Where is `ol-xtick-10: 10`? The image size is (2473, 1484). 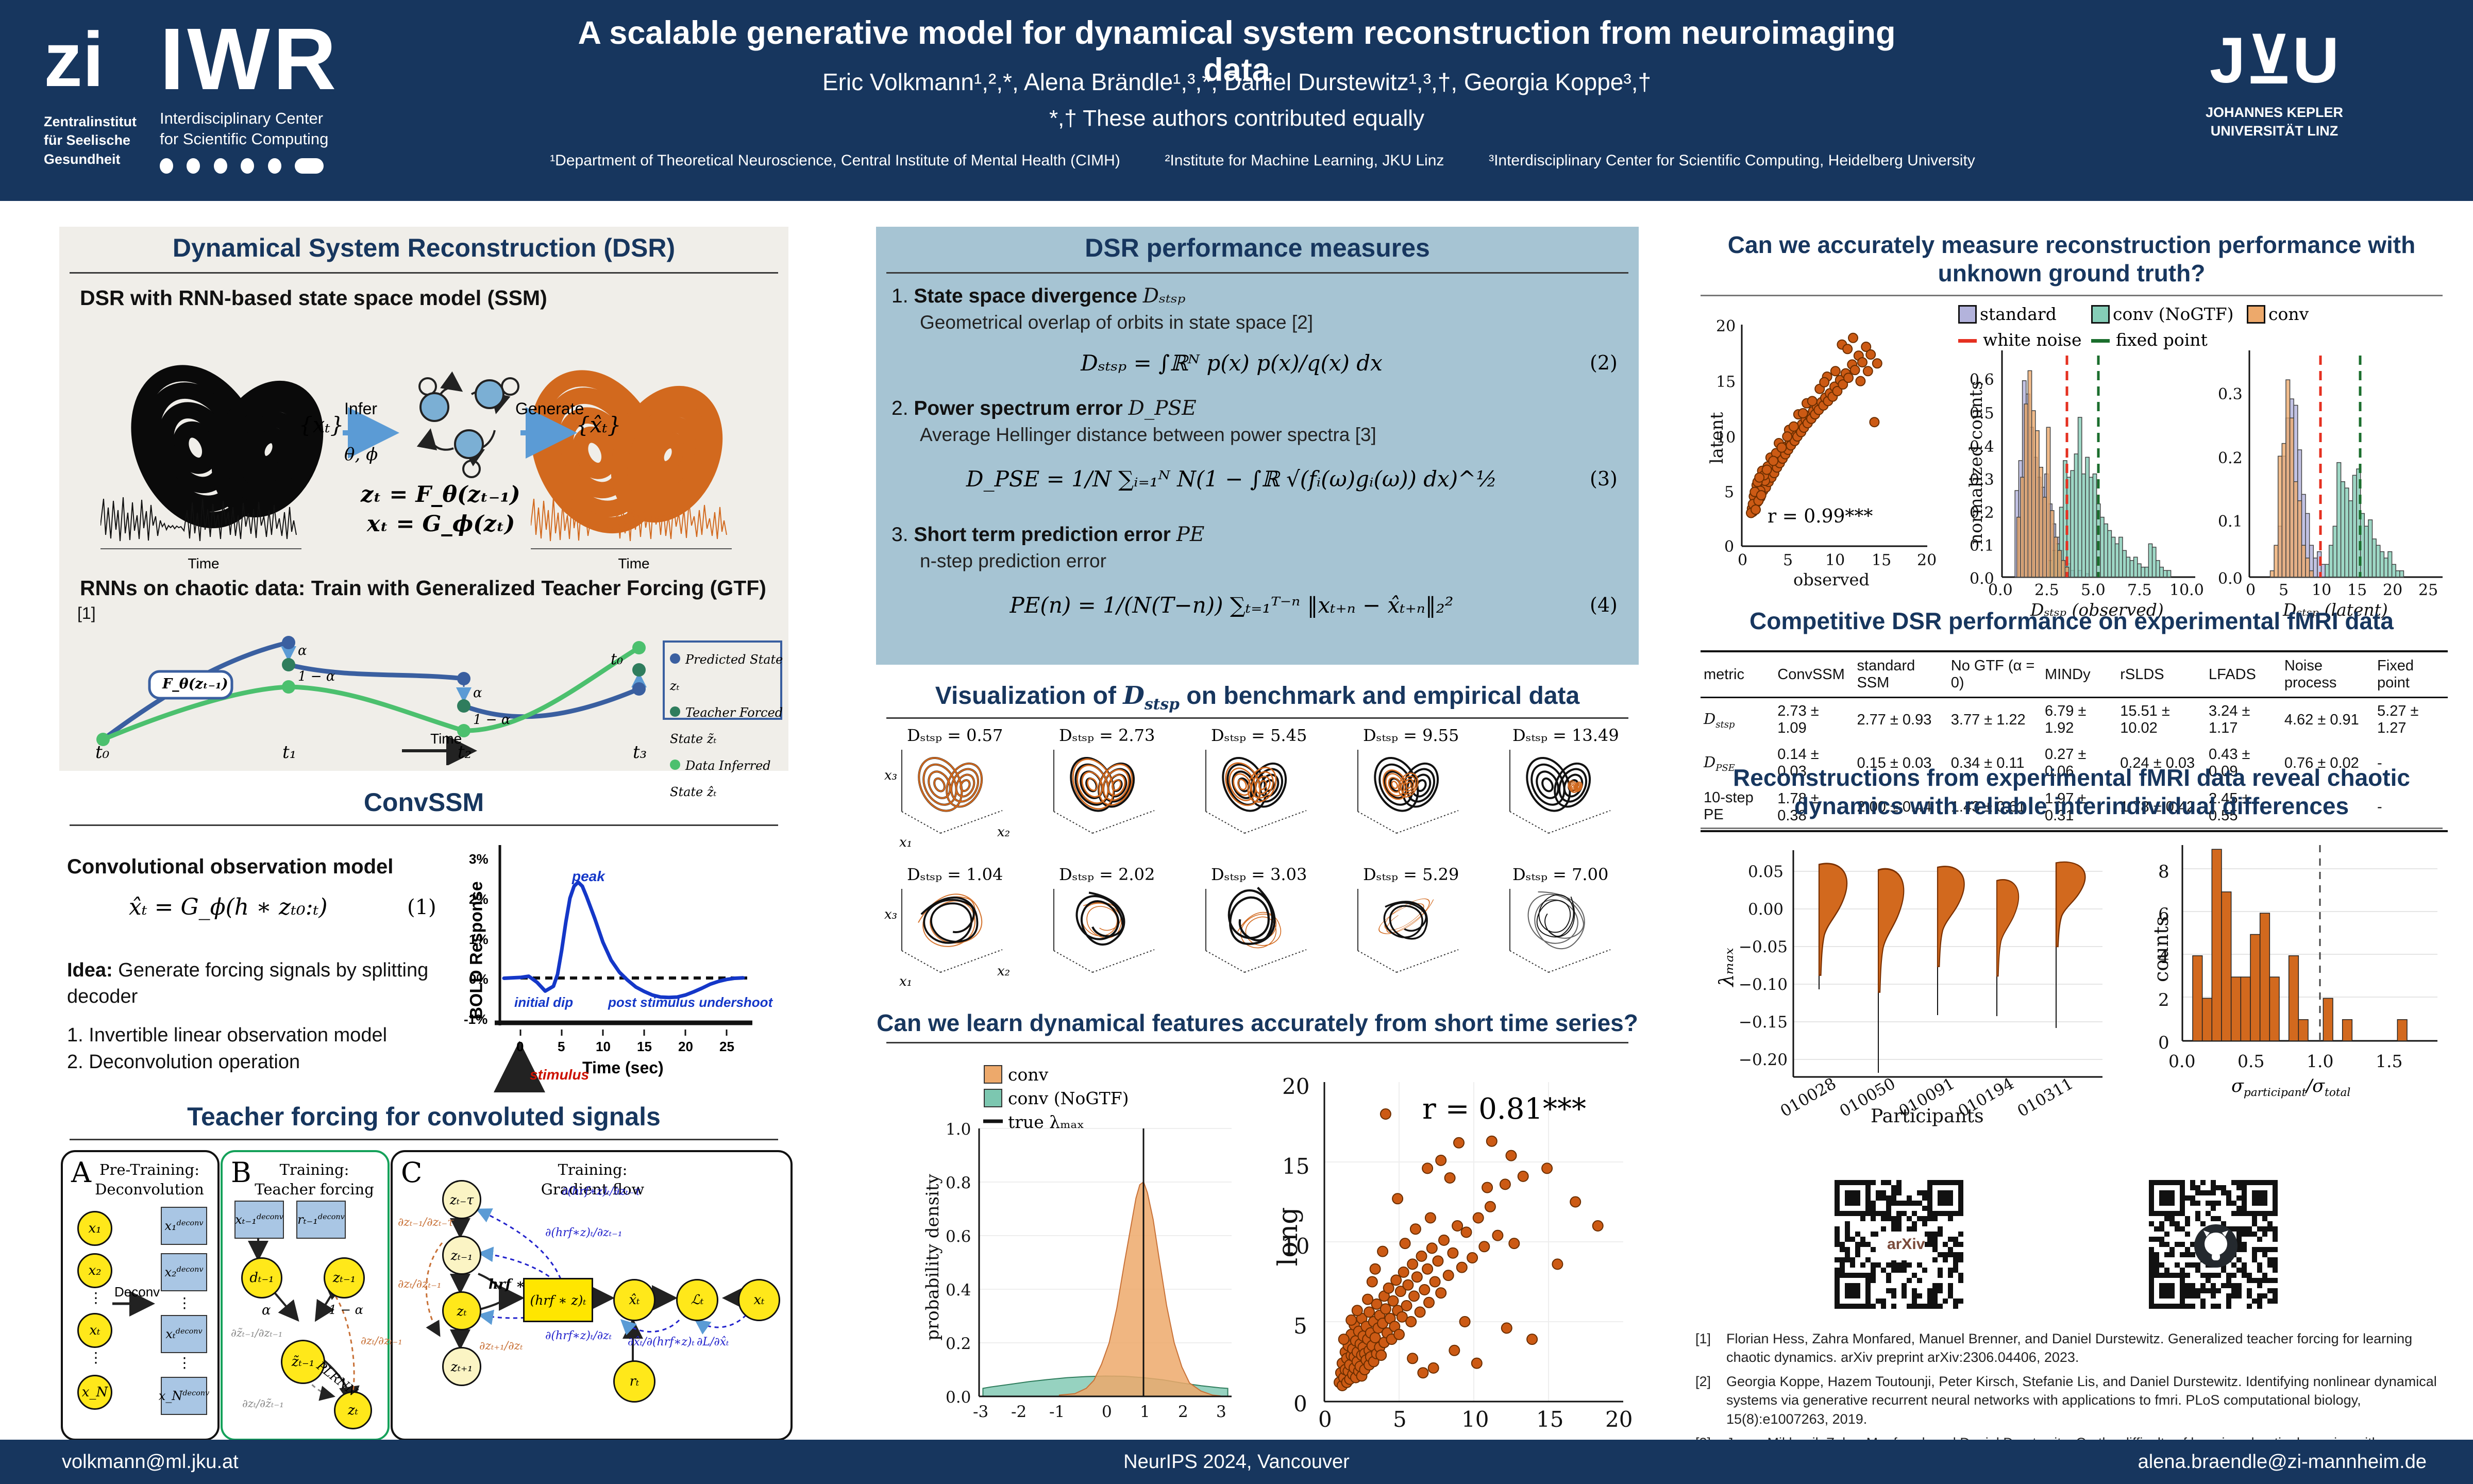 ol-xtick-10: 10 is located at coordinates (1835, 560).